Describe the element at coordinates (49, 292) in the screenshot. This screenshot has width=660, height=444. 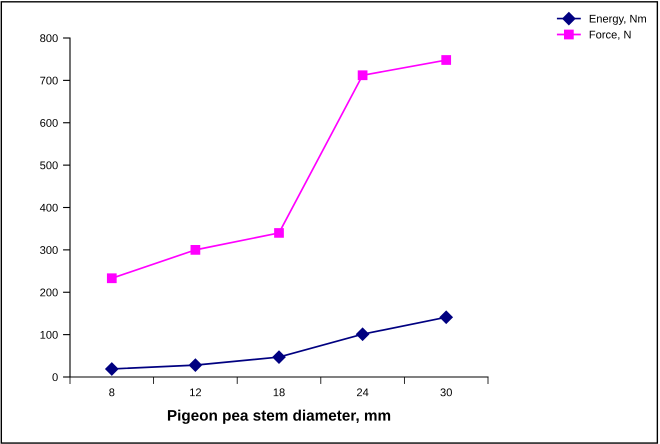
I see `y-tick-label: 200` at that location.